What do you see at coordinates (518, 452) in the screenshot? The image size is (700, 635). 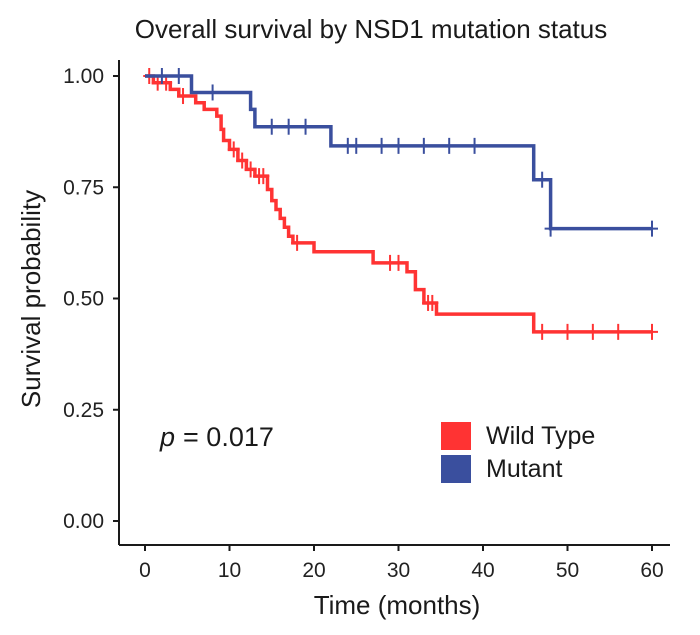 I see `legend: Wild Type Mutant` at bounding box center [518, 452].